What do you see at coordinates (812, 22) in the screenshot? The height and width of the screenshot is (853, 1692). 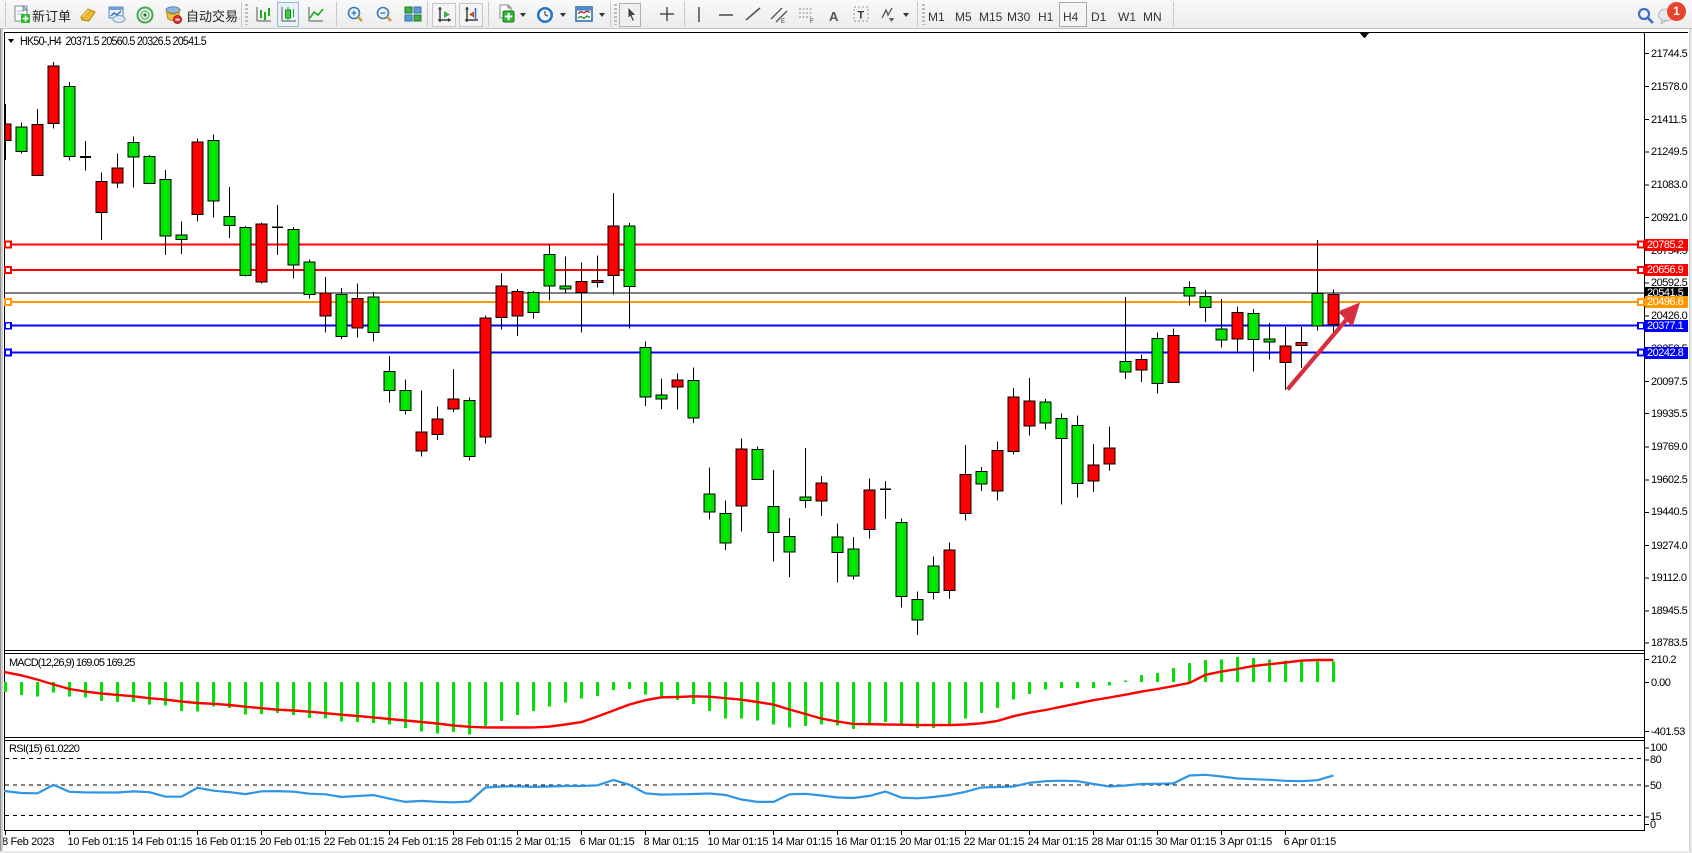 I see `svg-text: F` at bounding box center [812, 22].